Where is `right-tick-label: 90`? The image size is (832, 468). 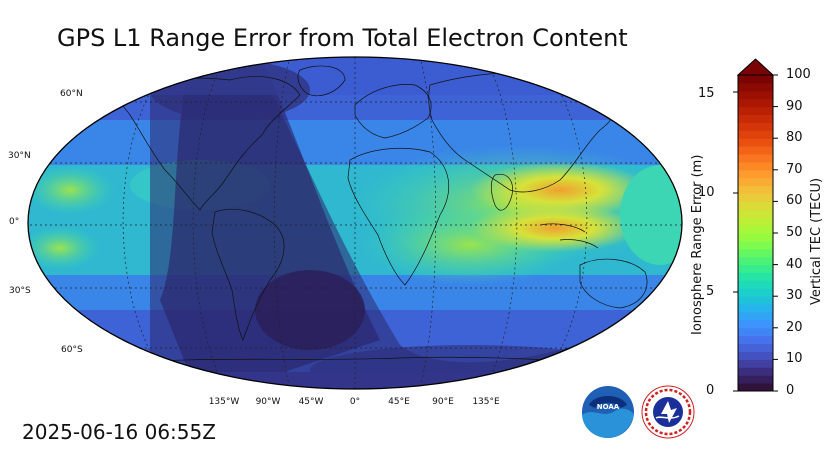
right-tick-label: 90 is located at coordinates (794, 106).